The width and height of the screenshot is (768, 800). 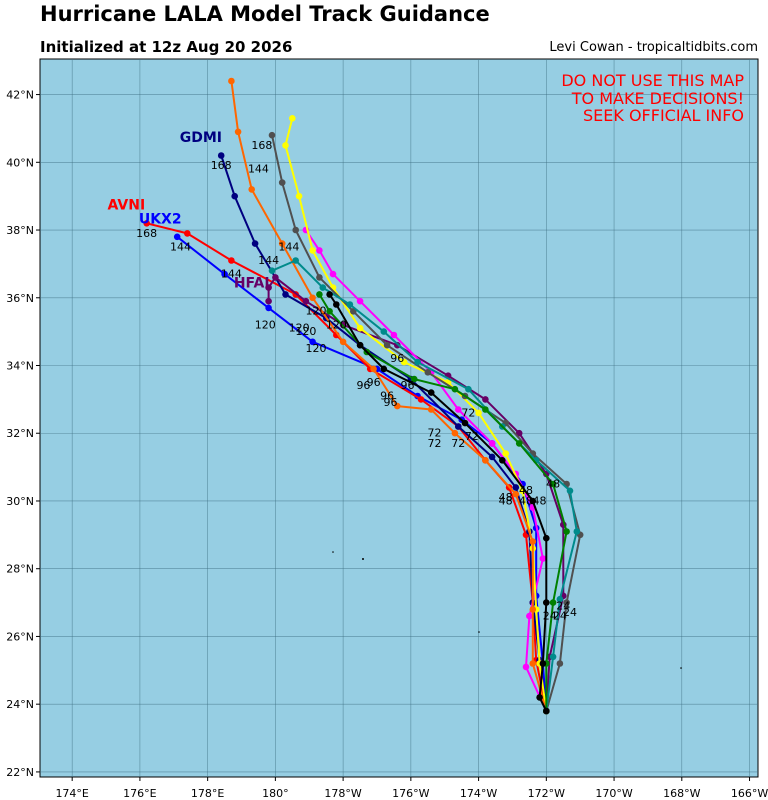 I want to click on lat-tick-label: 32°N, so click(x=20, y=433).